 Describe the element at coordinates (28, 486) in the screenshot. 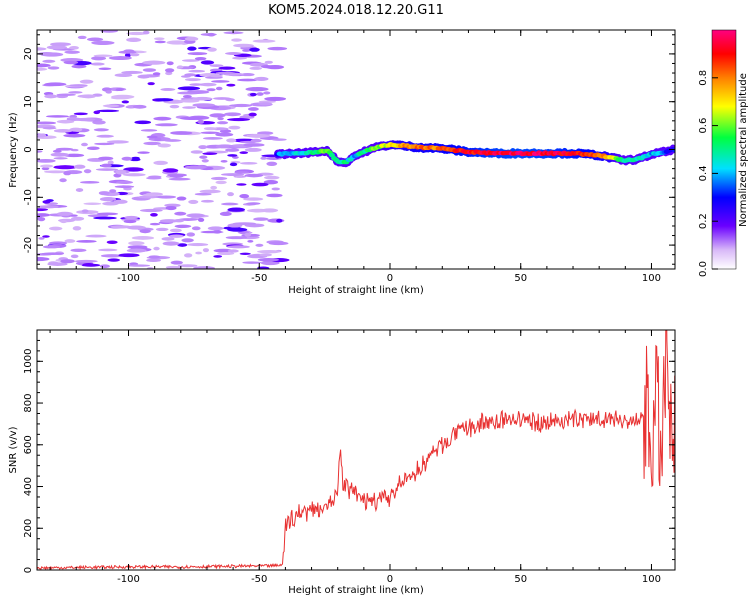

I see `y-tick-label: 400` at that location.